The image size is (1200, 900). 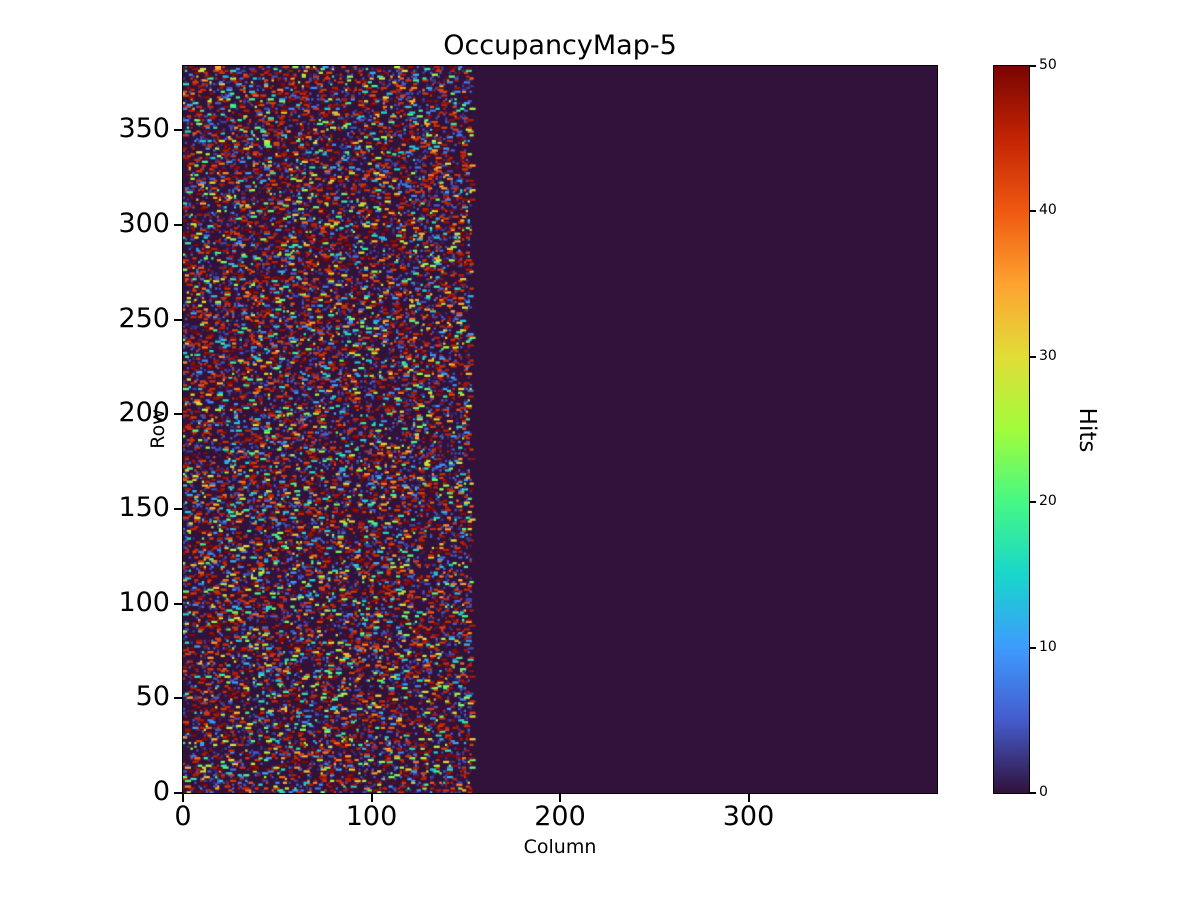 What do you see at coordinates (144, 224) in the screenshot?
I see `y-tick-label: 300` at bounding box center [144, 224].